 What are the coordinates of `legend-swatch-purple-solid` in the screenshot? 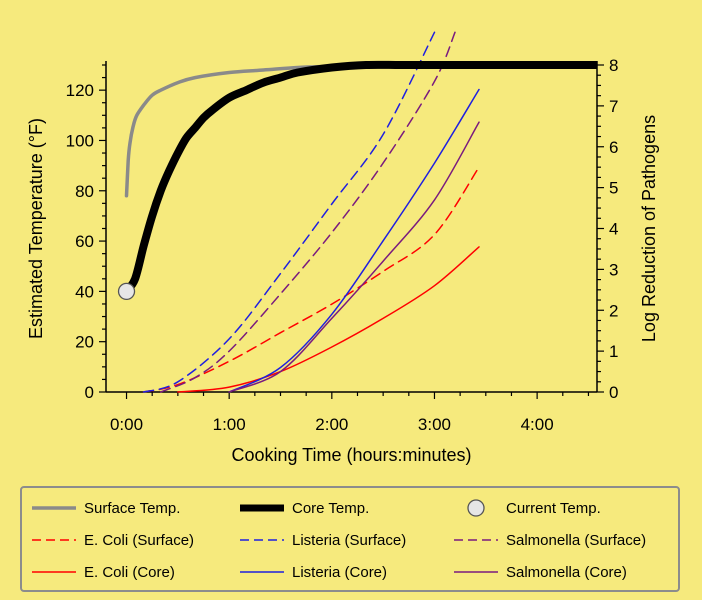 It's located at (476, 572).